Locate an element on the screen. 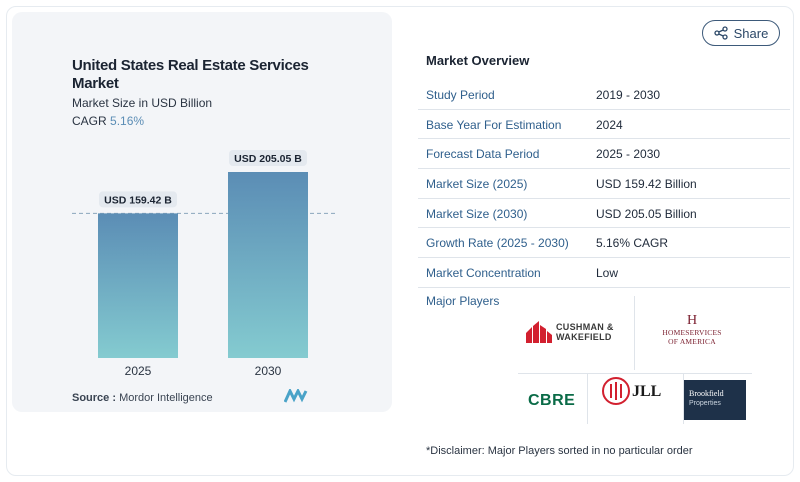 The image size is (800, 482). overview-value: 2025 - 2030 is located at coordinates (628, 154).